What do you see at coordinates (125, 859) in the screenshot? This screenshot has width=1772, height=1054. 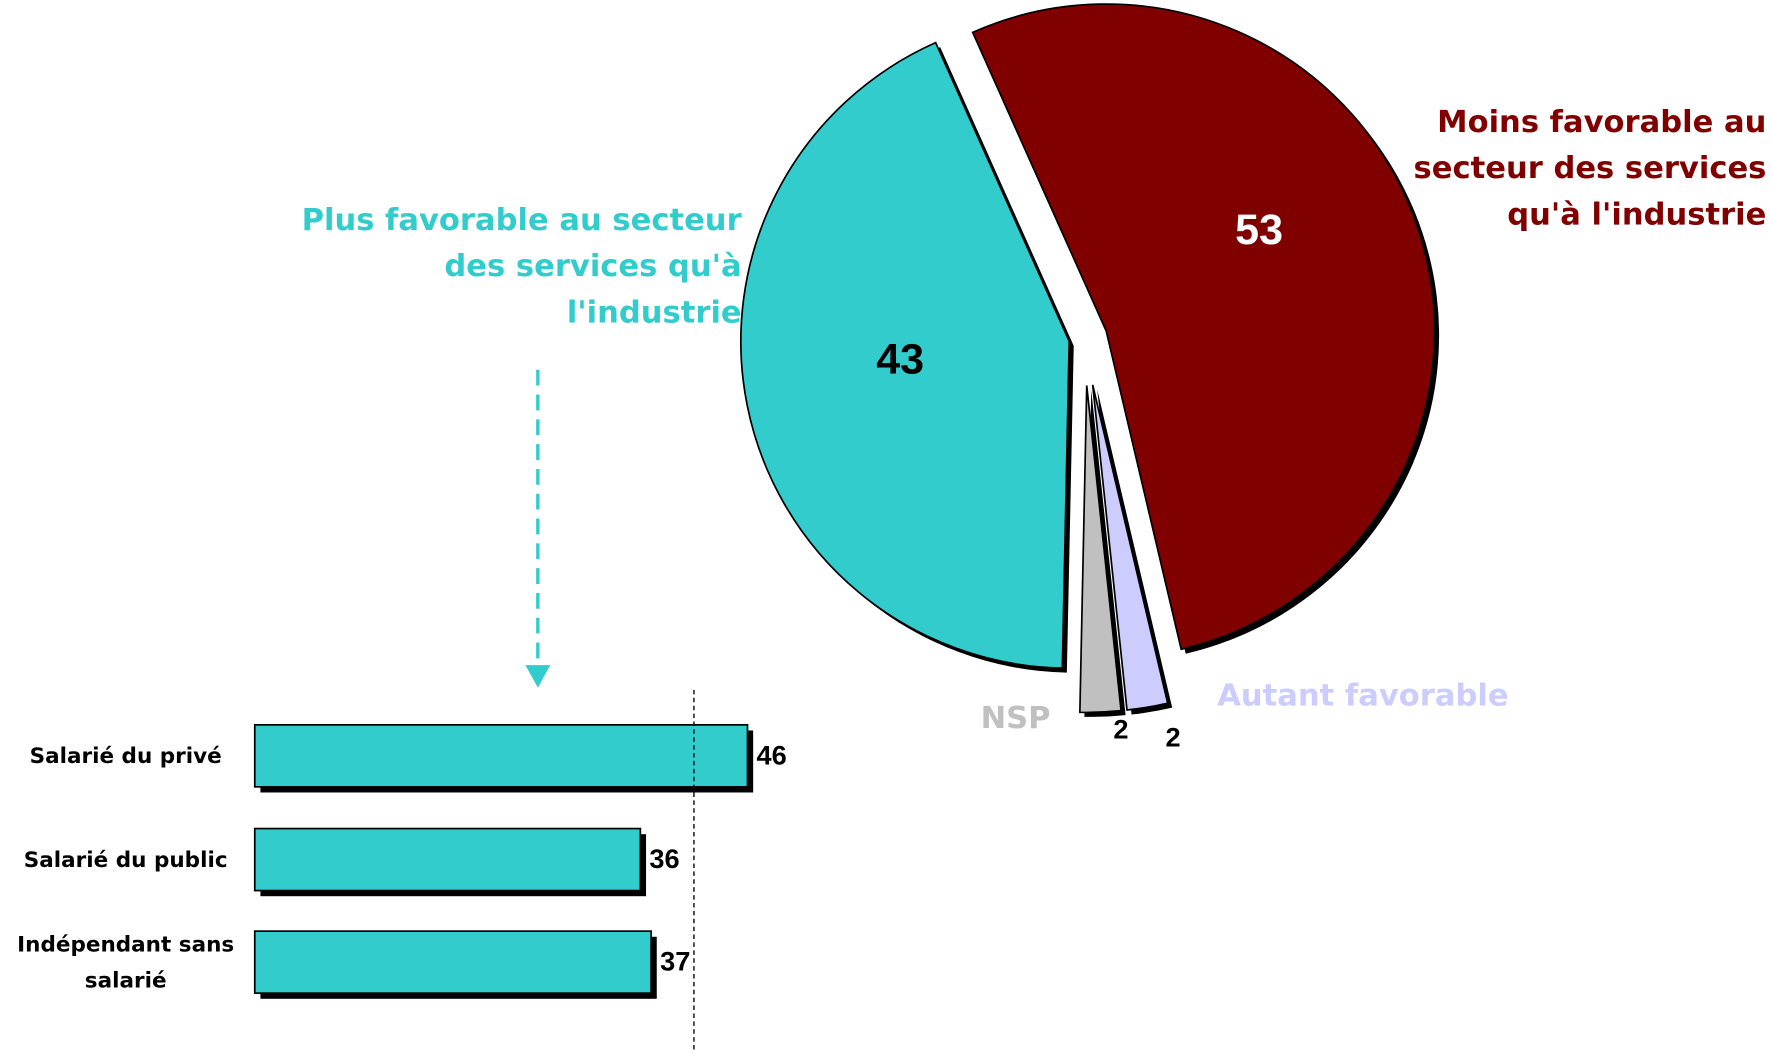 I see `category-label: Salarié du public` at bounding box center [125, 859].